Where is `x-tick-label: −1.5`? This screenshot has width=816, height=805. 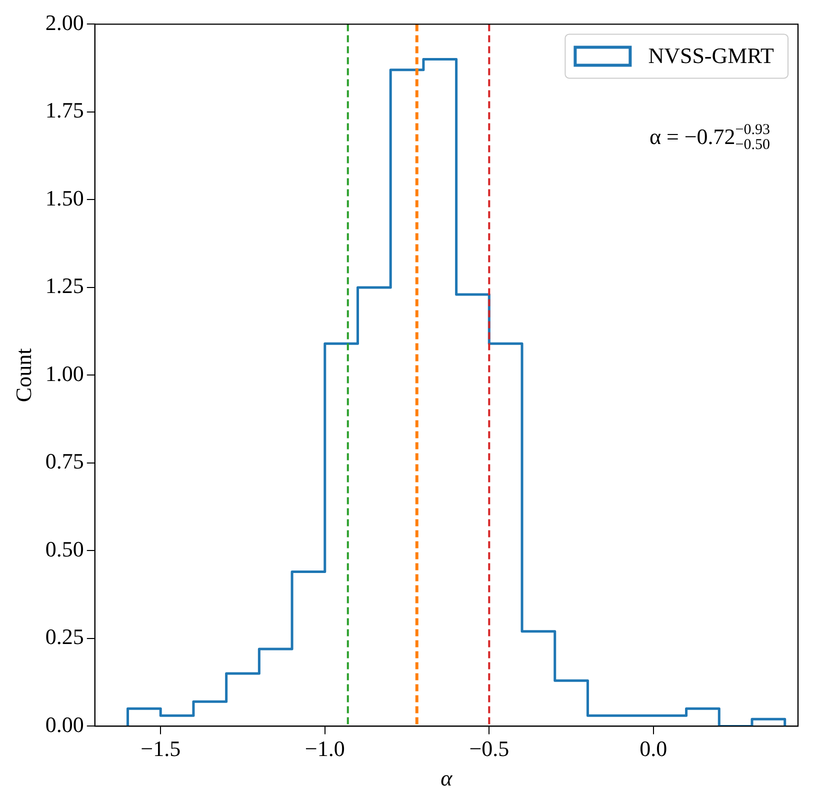 x-tick-label: −1.5 is located at coordinates (160, 749).